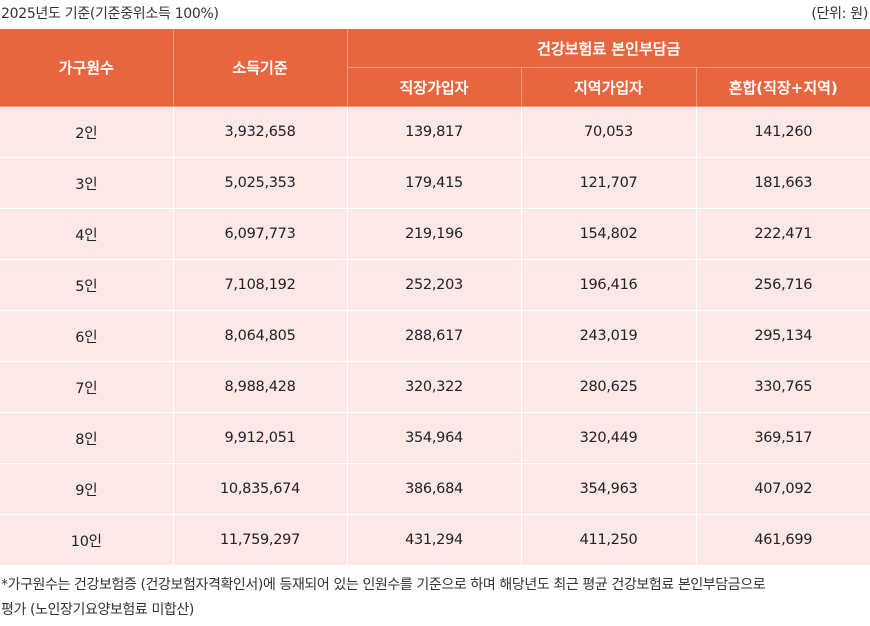  I want to click on cell-household: 10인, so click(87, 540).